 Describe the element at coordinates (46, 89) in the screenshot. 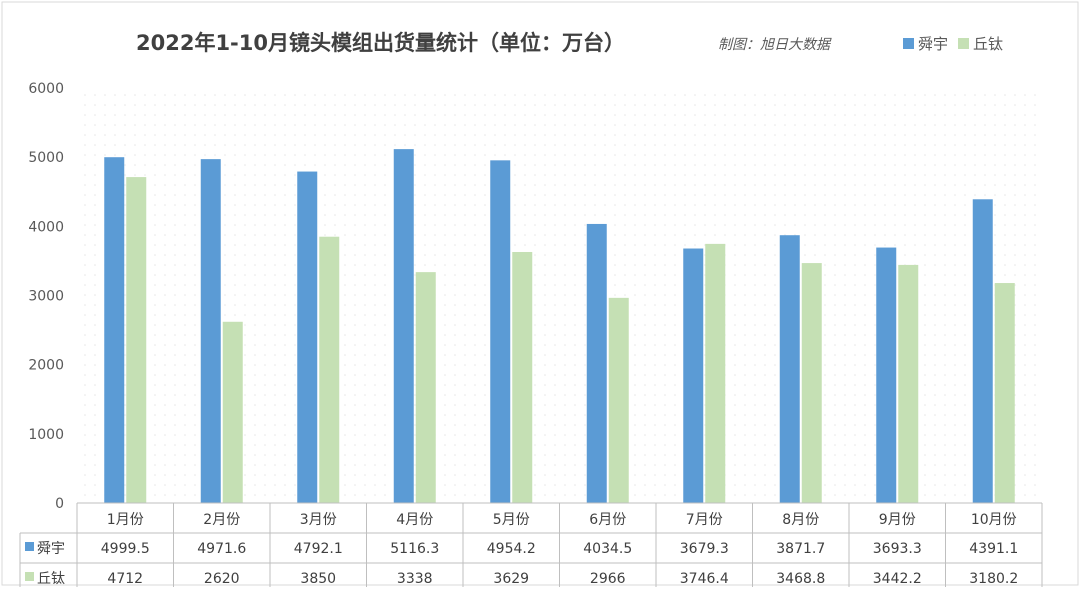

I see `y-tick-label: 6000` at that location.